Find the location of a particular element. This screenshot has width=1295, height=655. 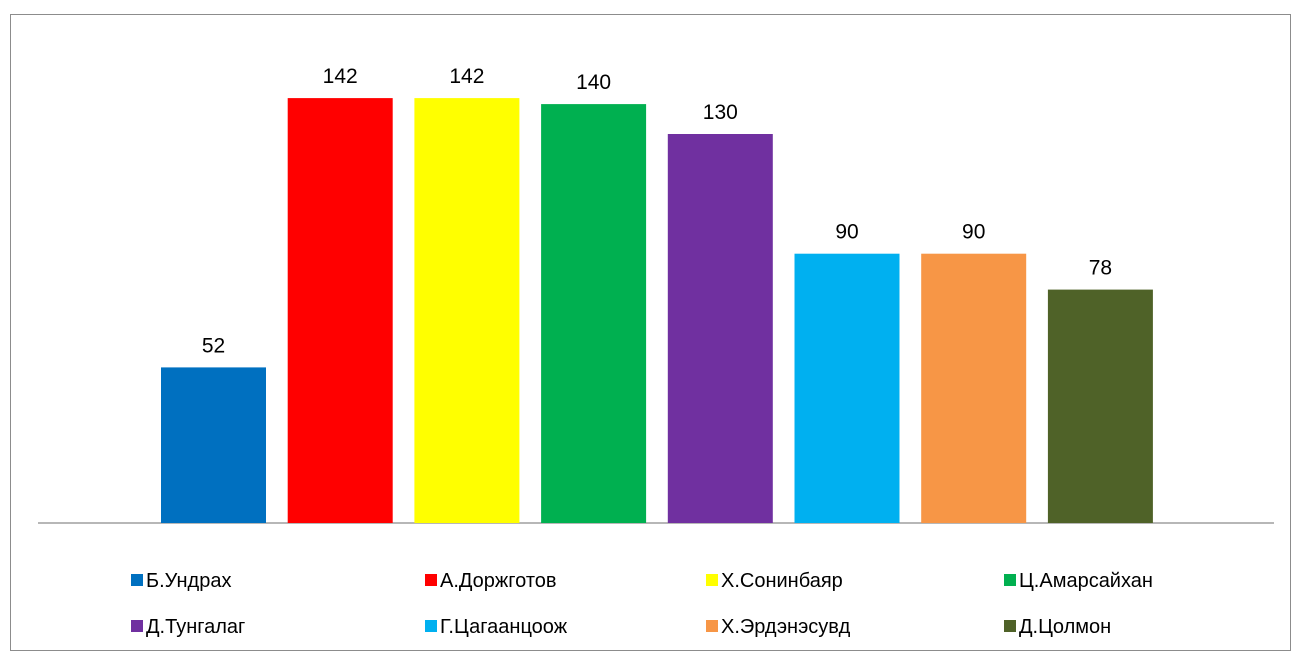

legend-label-1: Б.Ундрах is located at coordinates (188, 581).